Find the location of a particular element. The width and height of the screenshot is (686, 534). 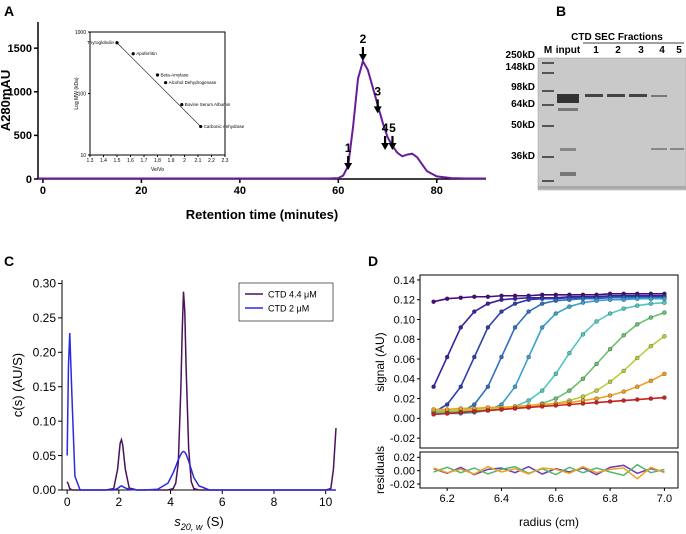

y-axis-label: Log MW (kDa) is located at coordinates (77, 93).